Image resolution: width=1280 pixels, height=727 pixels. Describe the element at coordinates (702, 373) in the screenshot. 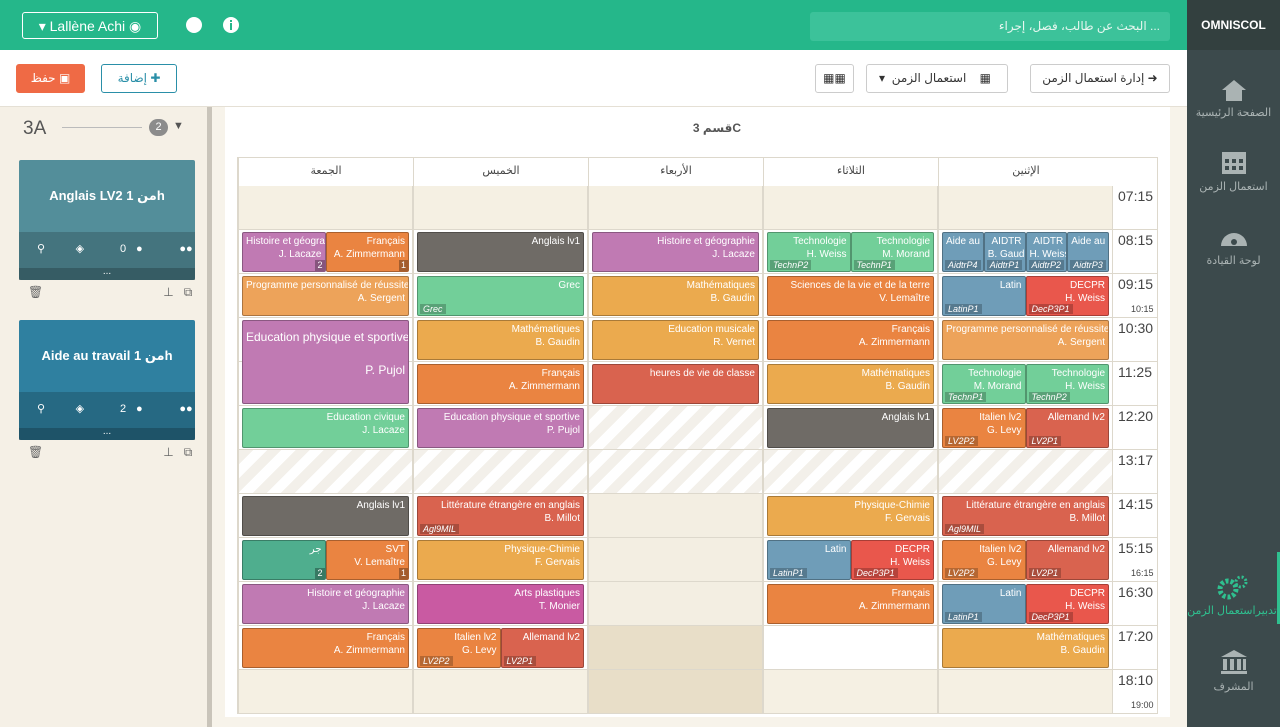

I see `lesson-subject: heures de vie de classe` at that location.